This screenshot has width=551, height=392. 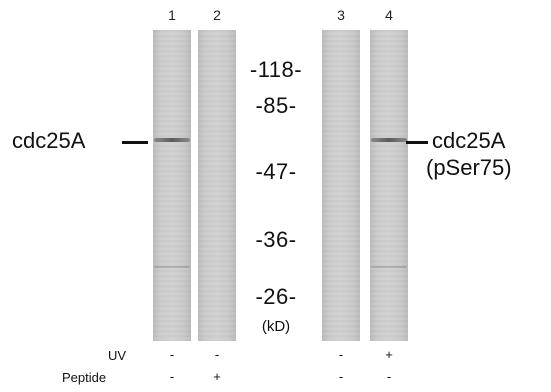 What do you see at coordinates (217, 376) in the screenshot?
I see `peptide-lane-2: +` at bounding box center [217, 376].